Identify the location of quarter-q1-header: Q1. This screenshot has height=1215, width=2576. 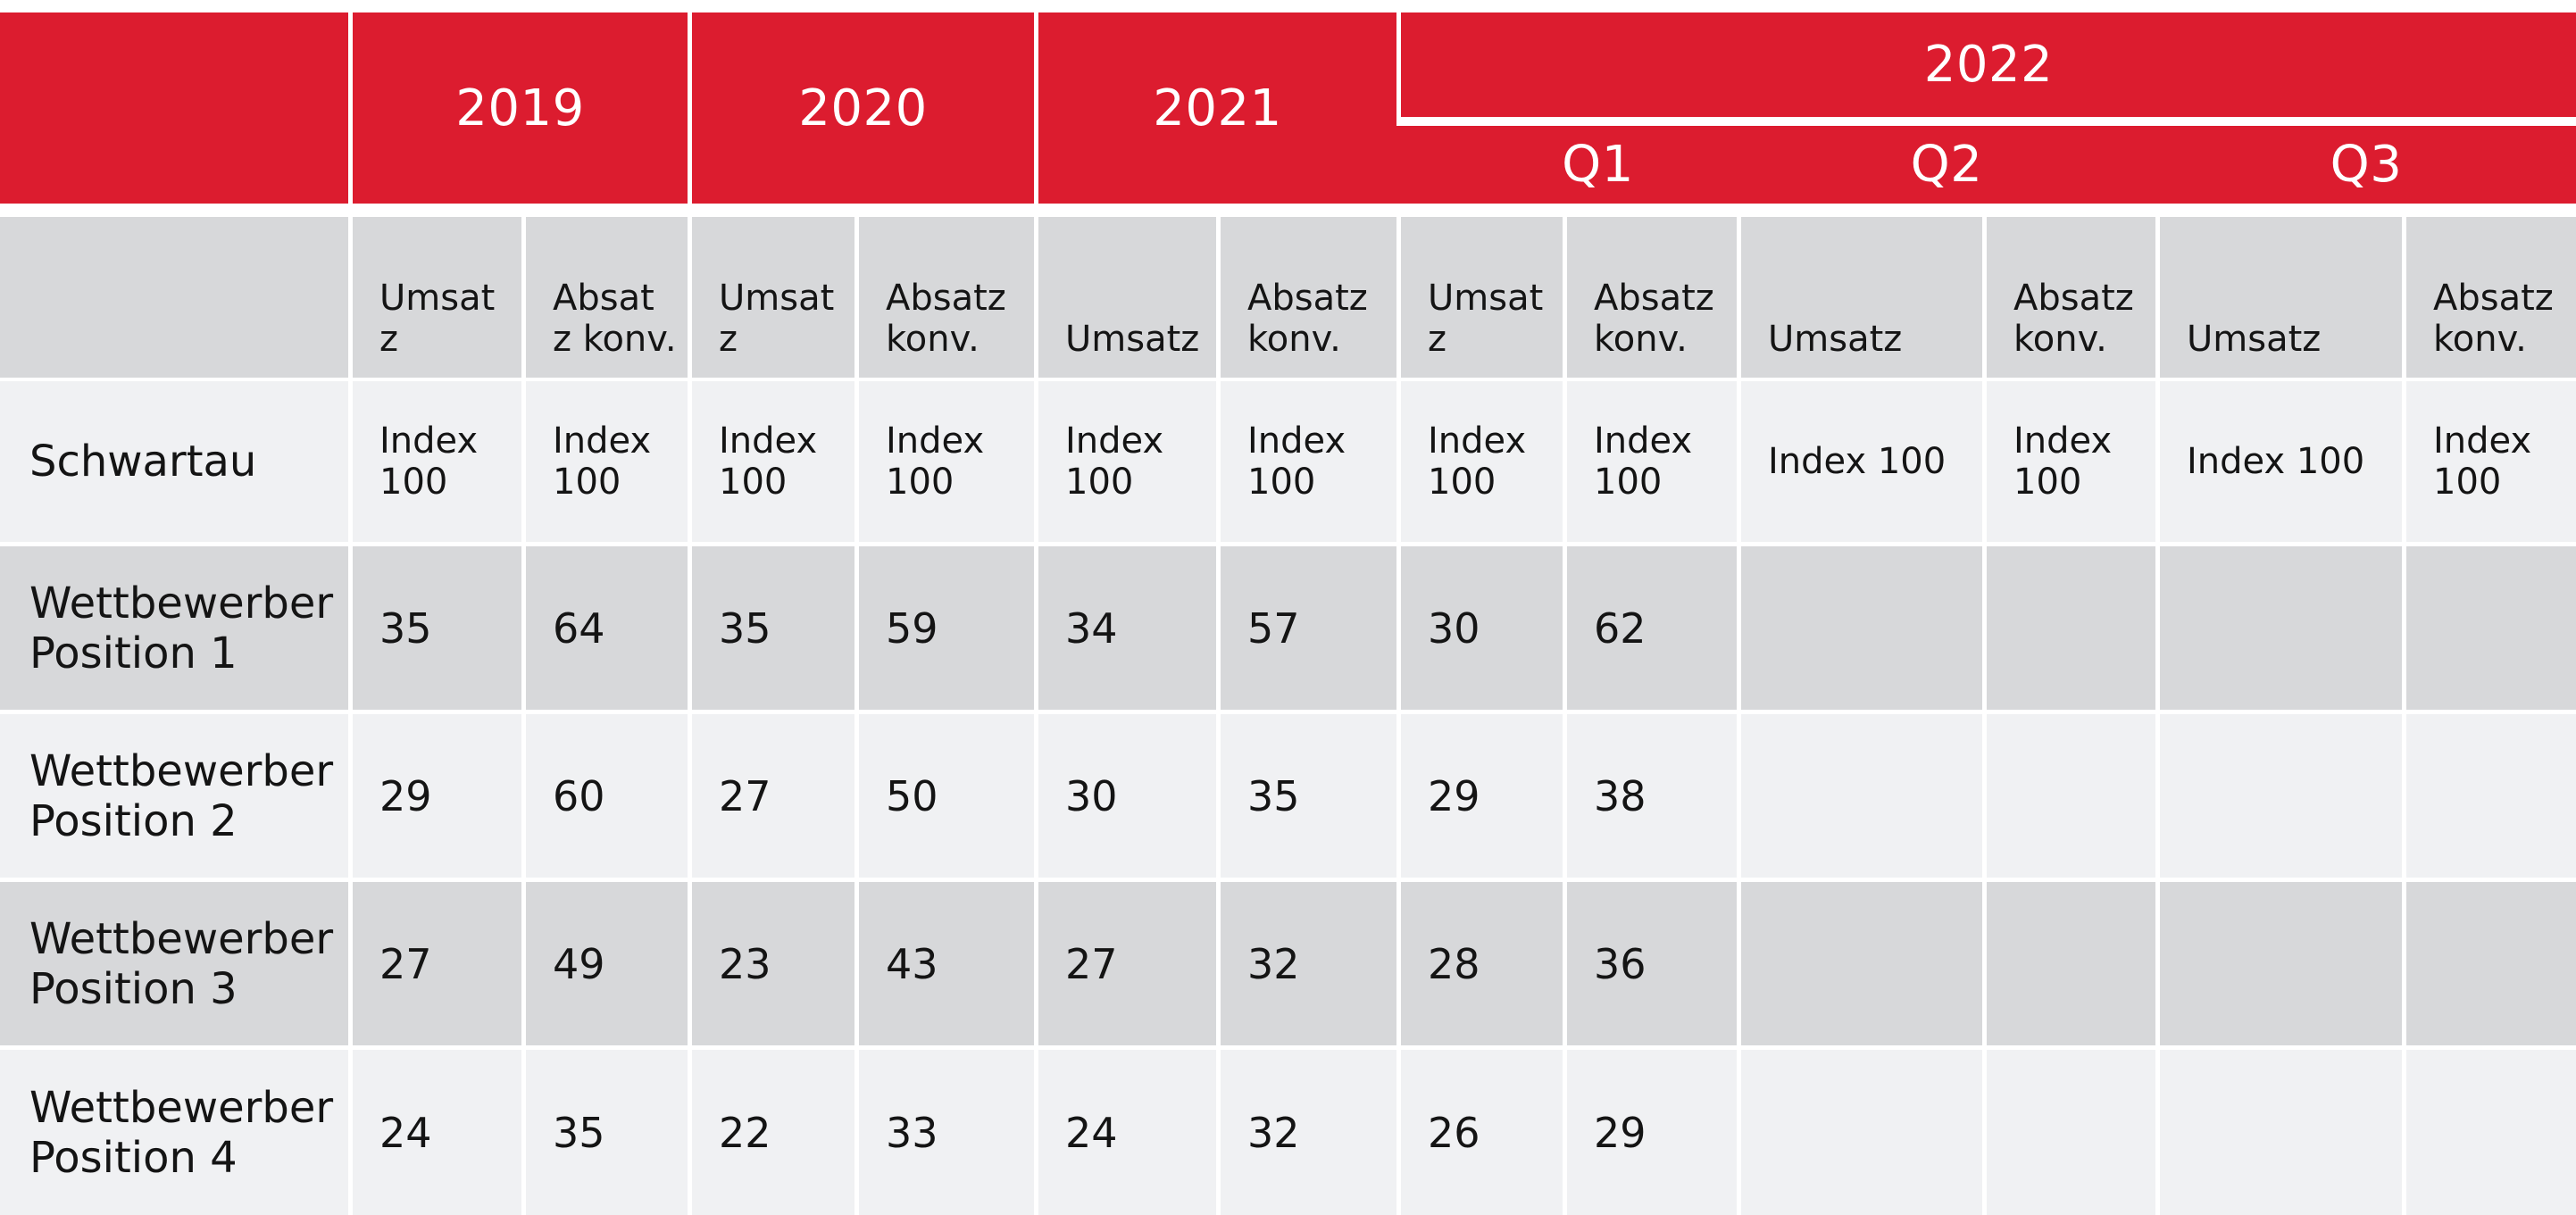
(1566, 165).